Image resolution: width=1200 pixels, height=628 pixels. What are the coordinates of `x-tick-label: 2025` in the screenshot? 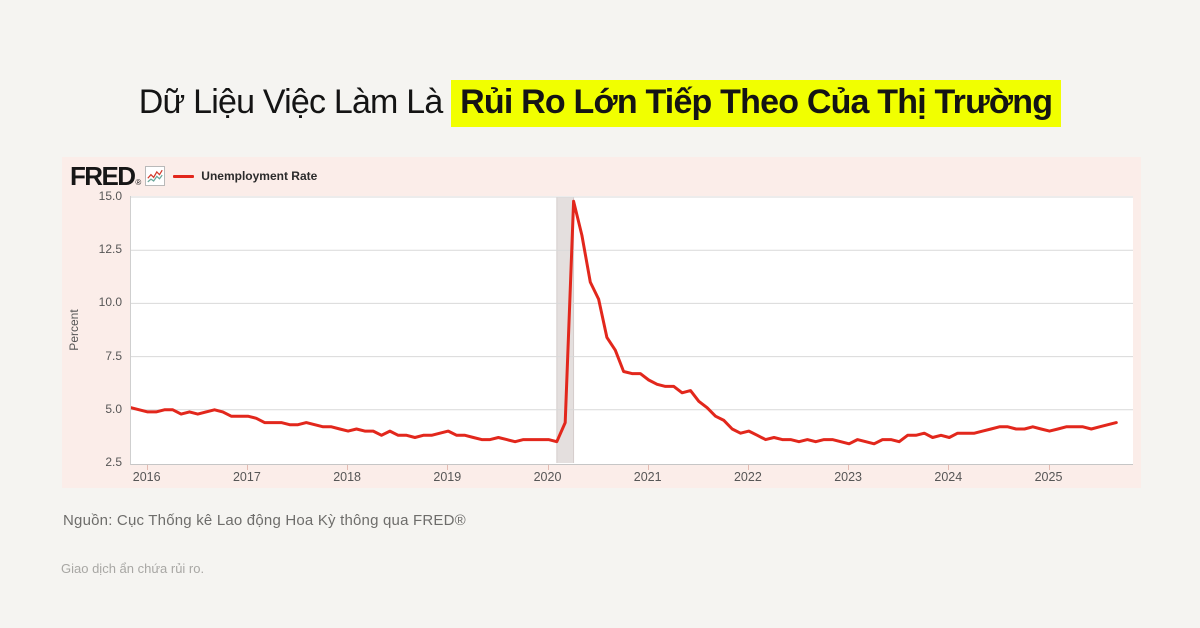 It's located at (1048, 477).